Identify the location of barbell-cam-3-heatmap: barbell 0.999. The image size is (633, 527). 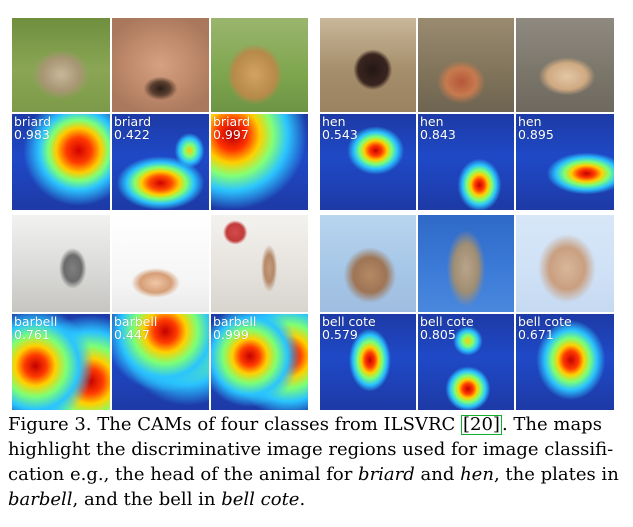
(259, 362).